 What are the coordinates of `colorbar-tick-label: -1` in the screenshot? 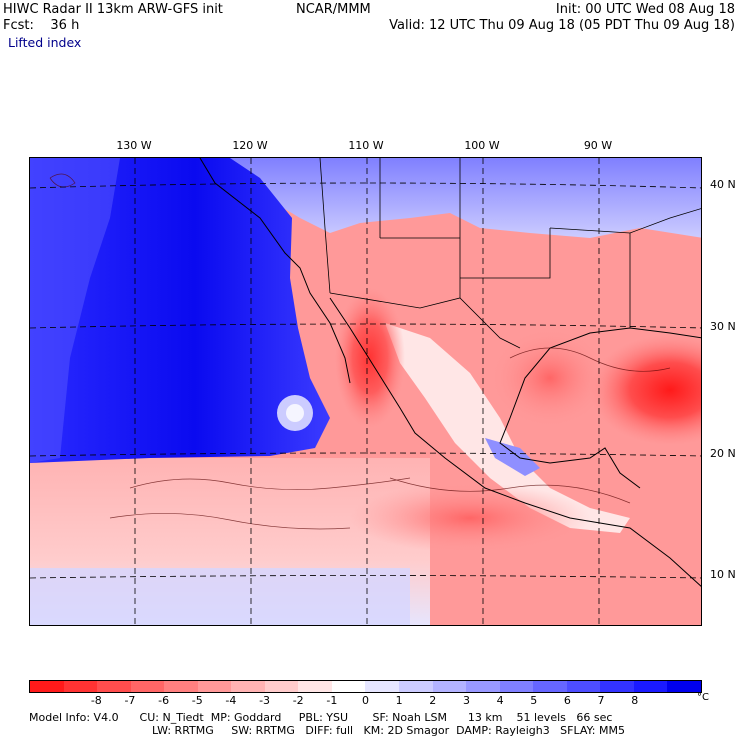 It's located at (332, 700).